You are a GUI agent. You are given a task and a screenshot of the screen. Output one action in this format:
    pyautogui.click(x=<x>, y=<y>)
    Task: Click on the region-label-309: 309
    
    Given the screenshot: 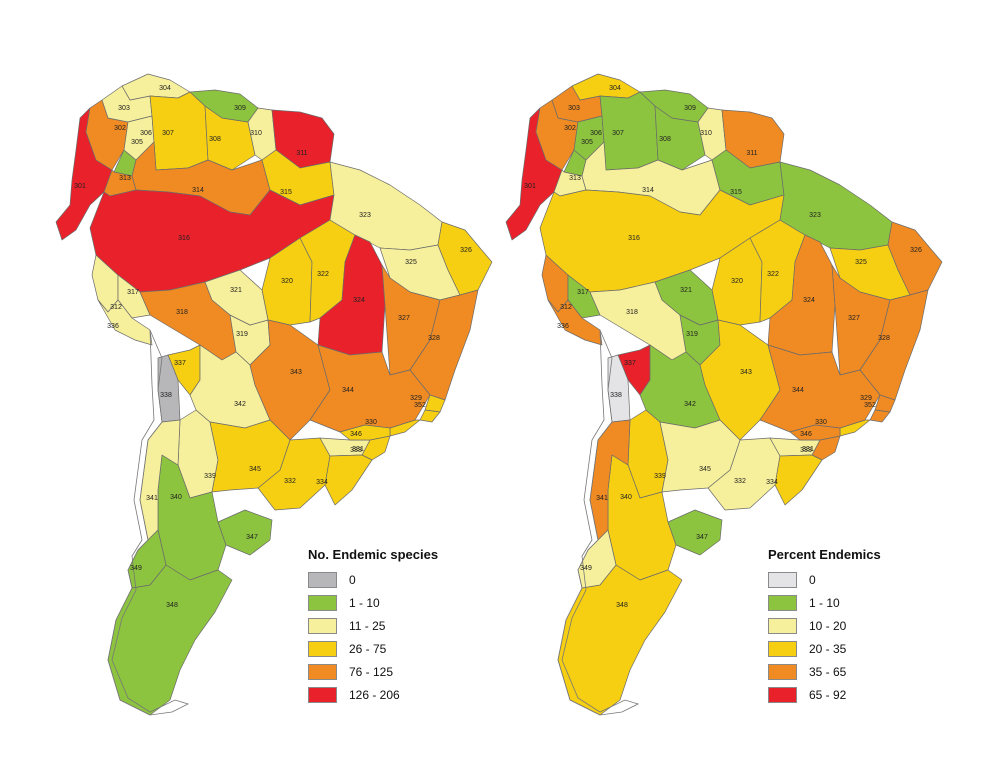 What is the action you would take?
    pyautogui.click(x=240, y=108)
    